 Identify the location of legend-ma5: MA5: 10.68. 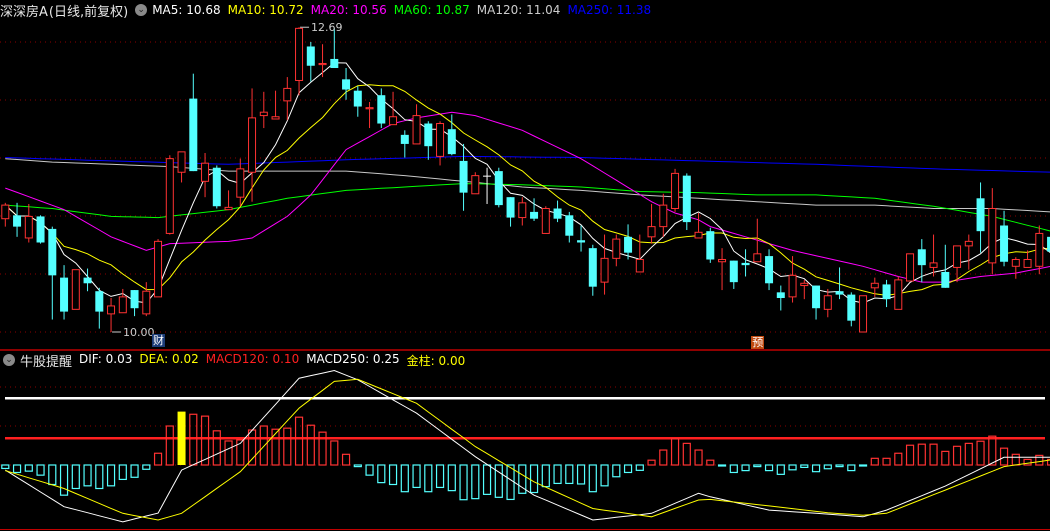
(186, 10).